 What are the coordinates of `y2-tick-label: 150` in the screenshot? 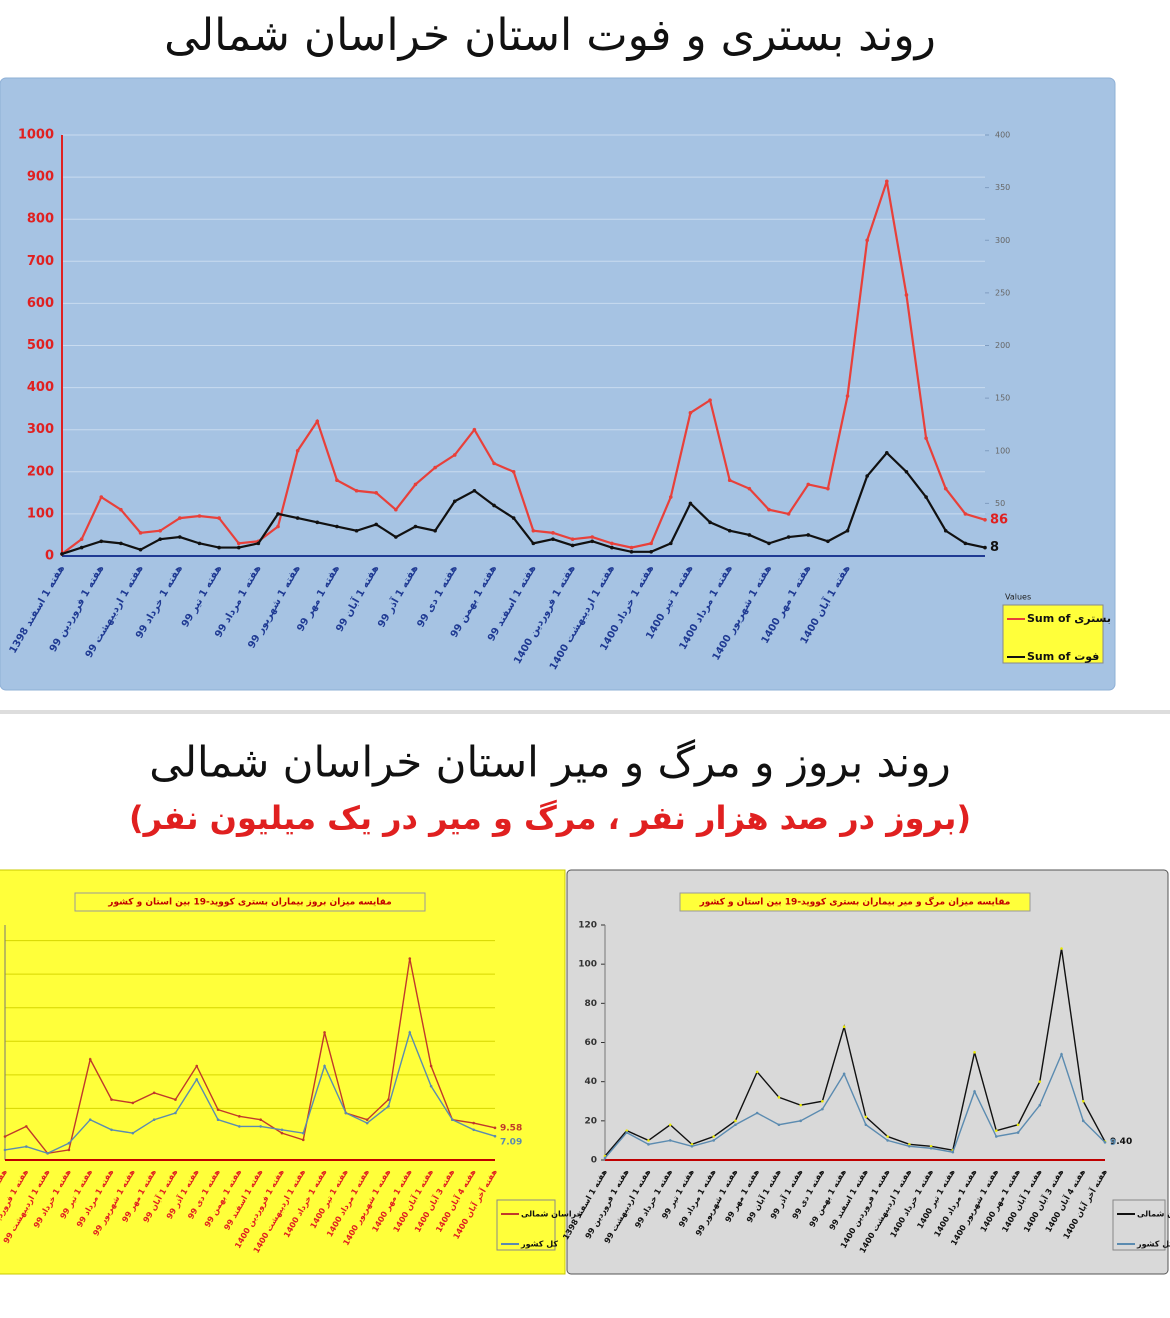 It's located at (1002, 398).